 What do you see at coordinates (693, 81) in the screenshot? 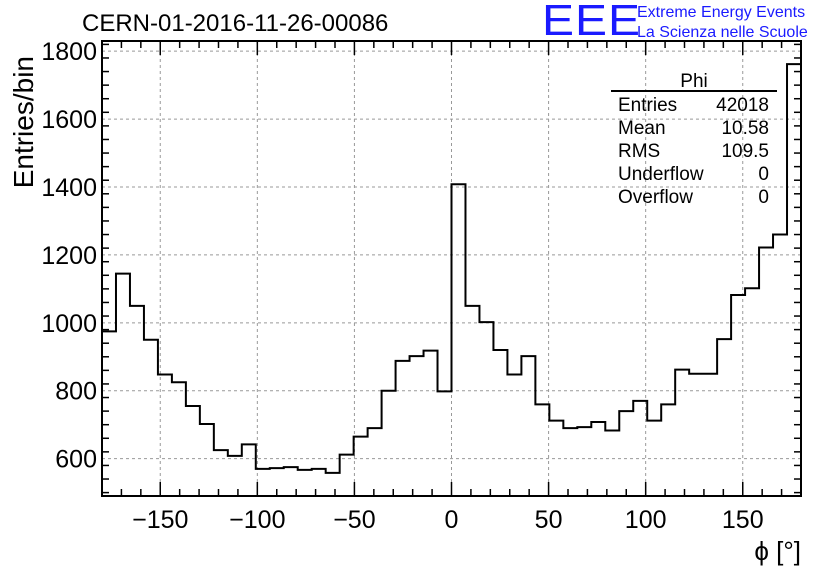
I see `stats-box-title: Phi` at bounding box center [693, 81].